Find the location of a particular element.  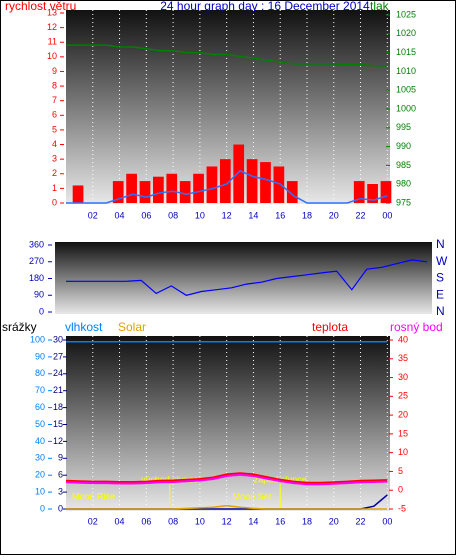

label: Solar is located at coordinates (132, 327).